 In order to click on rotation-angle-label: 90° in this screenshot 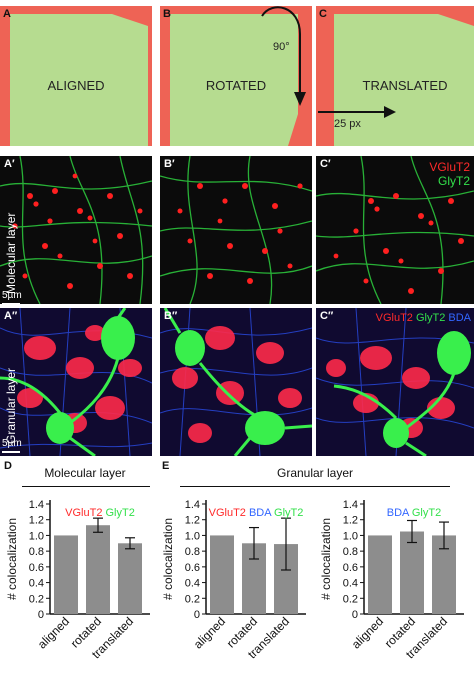, I will do `click(281, 47)`.